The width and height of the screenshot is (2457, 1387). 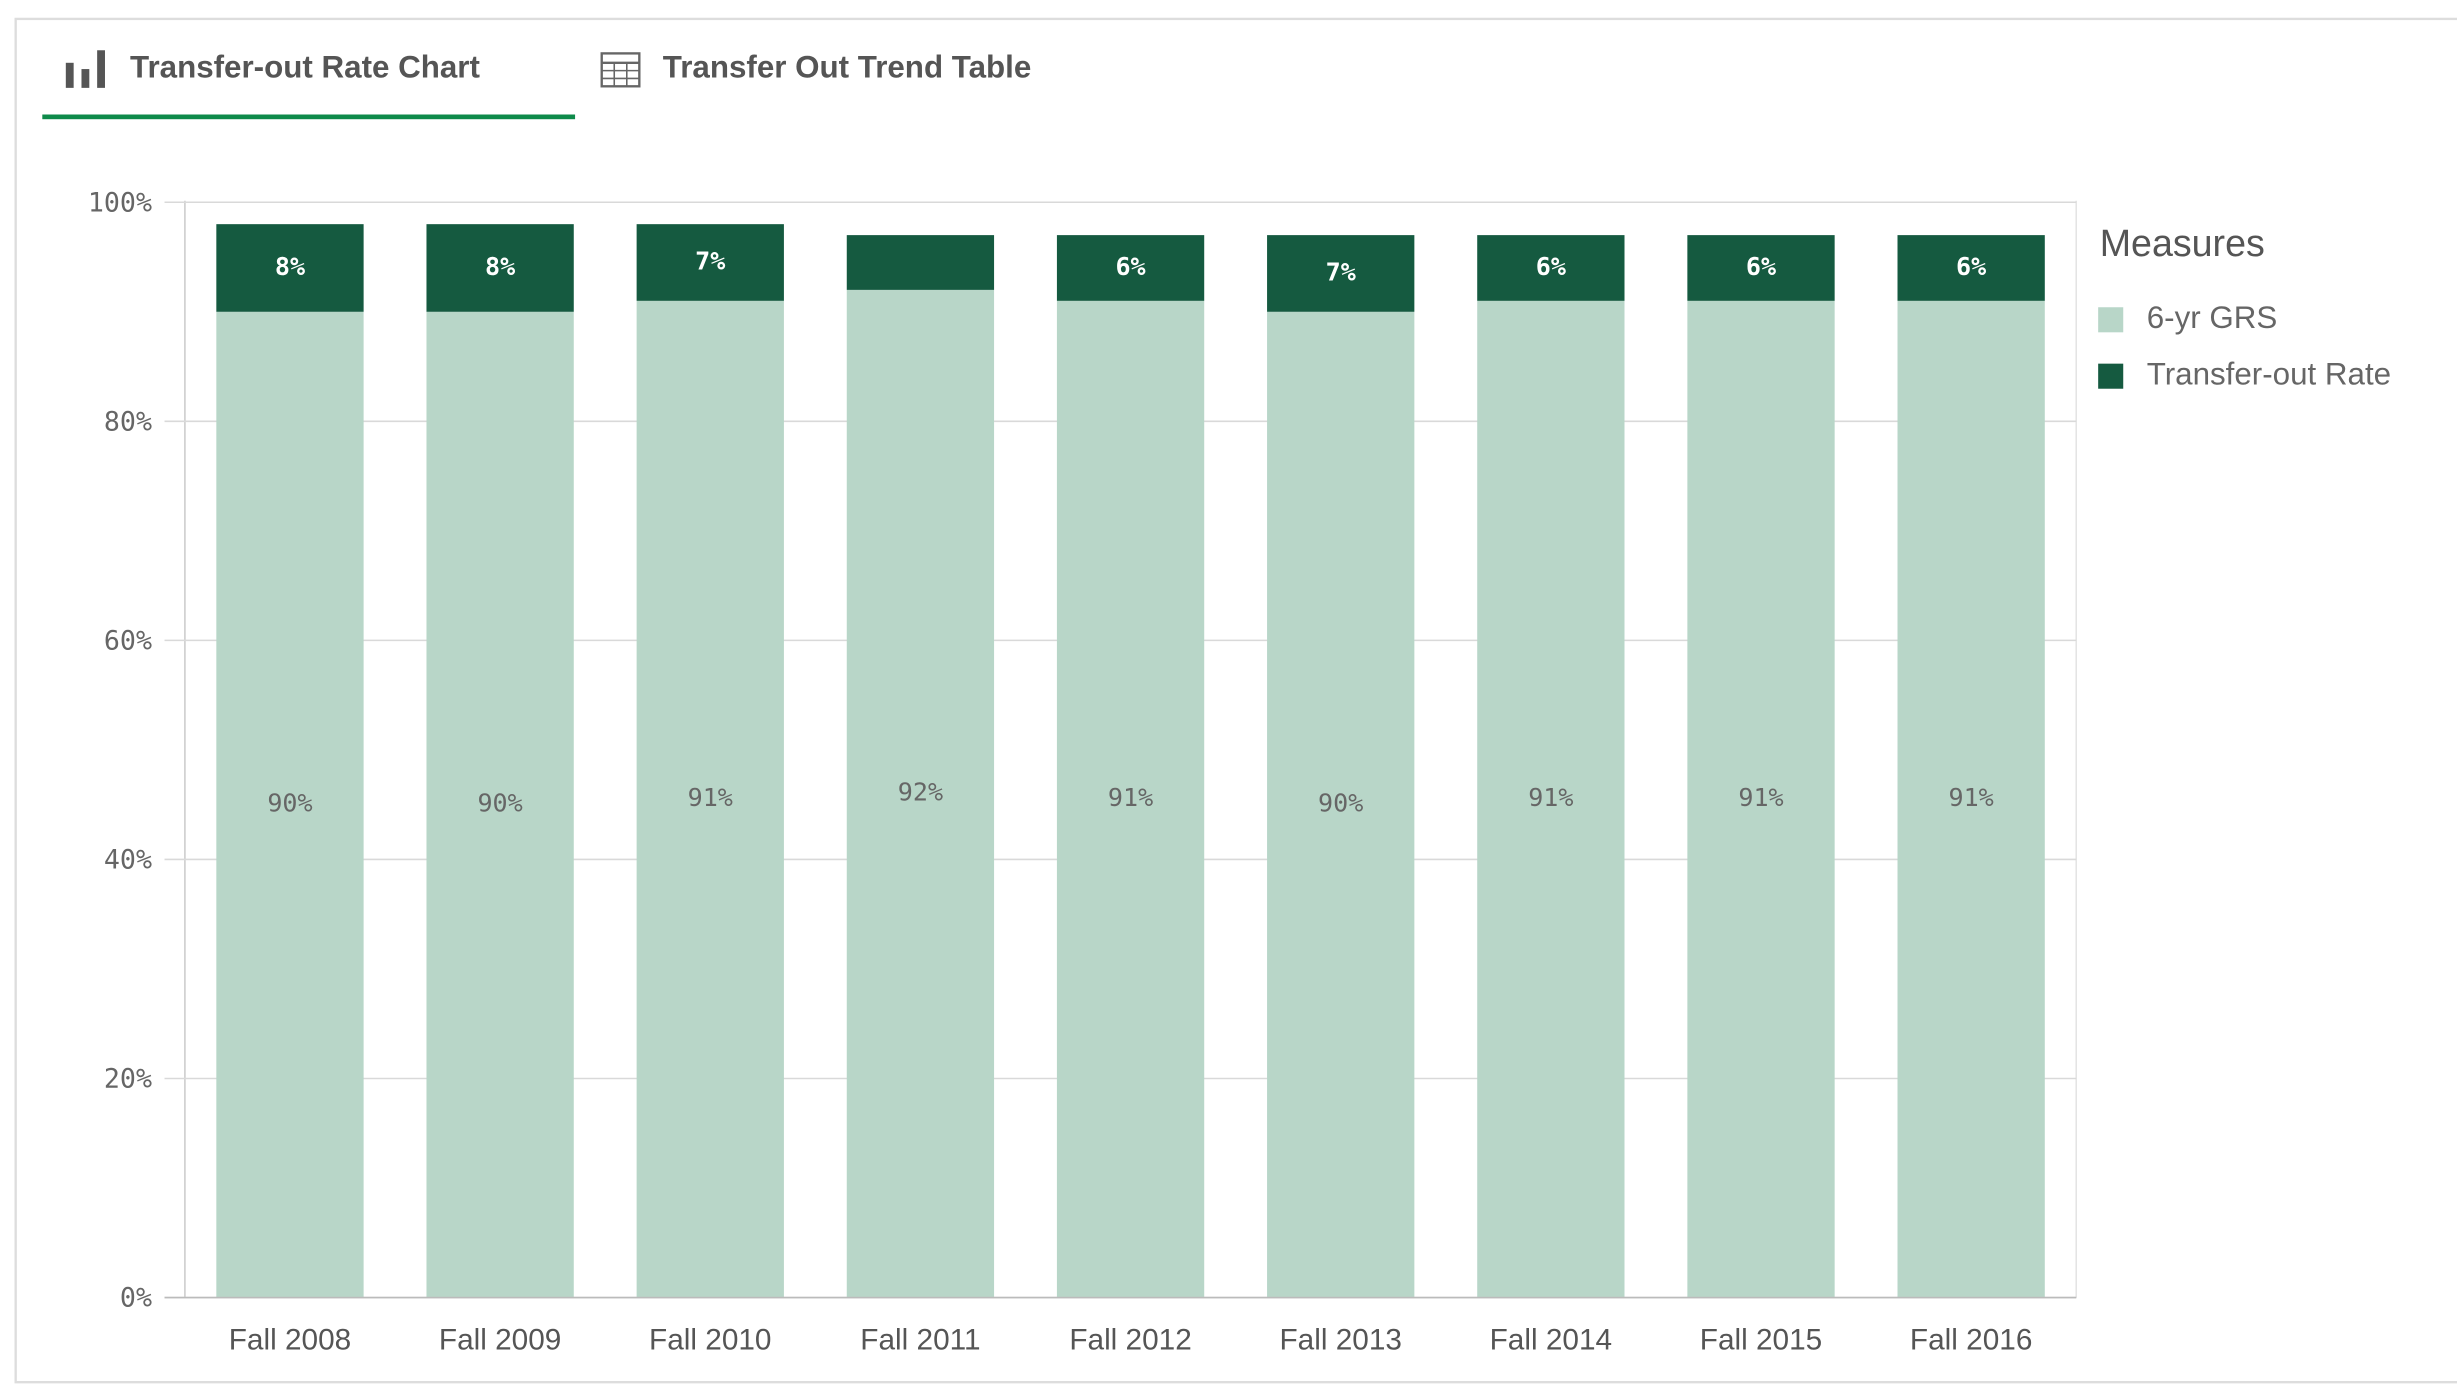 I want to click on legend-title: Measures, so click(x=2182, y=243).